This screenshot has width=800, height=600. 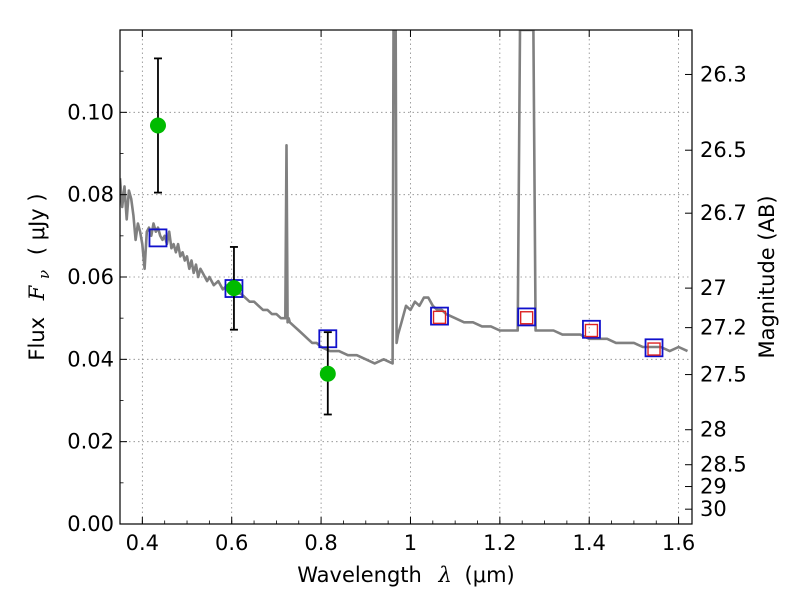 What do you see at coordinates (490, 575) in the screenshot?
I see `x-axis-label-unit: (μm)` at bounding box center [490, 575].